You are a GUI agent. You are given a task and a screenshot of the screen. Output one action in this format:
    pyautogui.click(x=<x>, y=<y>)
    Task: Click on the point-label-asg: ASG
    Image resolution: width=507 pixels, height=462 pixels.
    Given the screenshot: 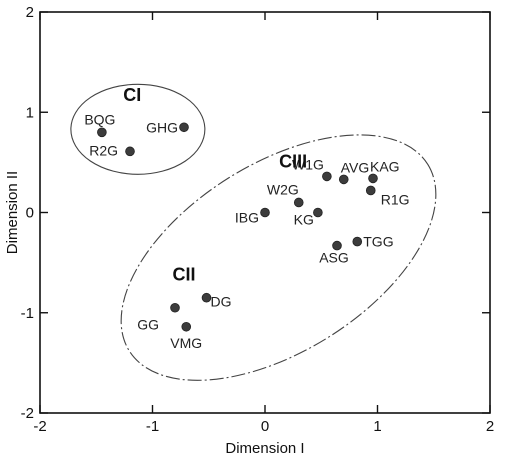 What is the action you would take?
    pyautogui.click(x=334, y=258)
    